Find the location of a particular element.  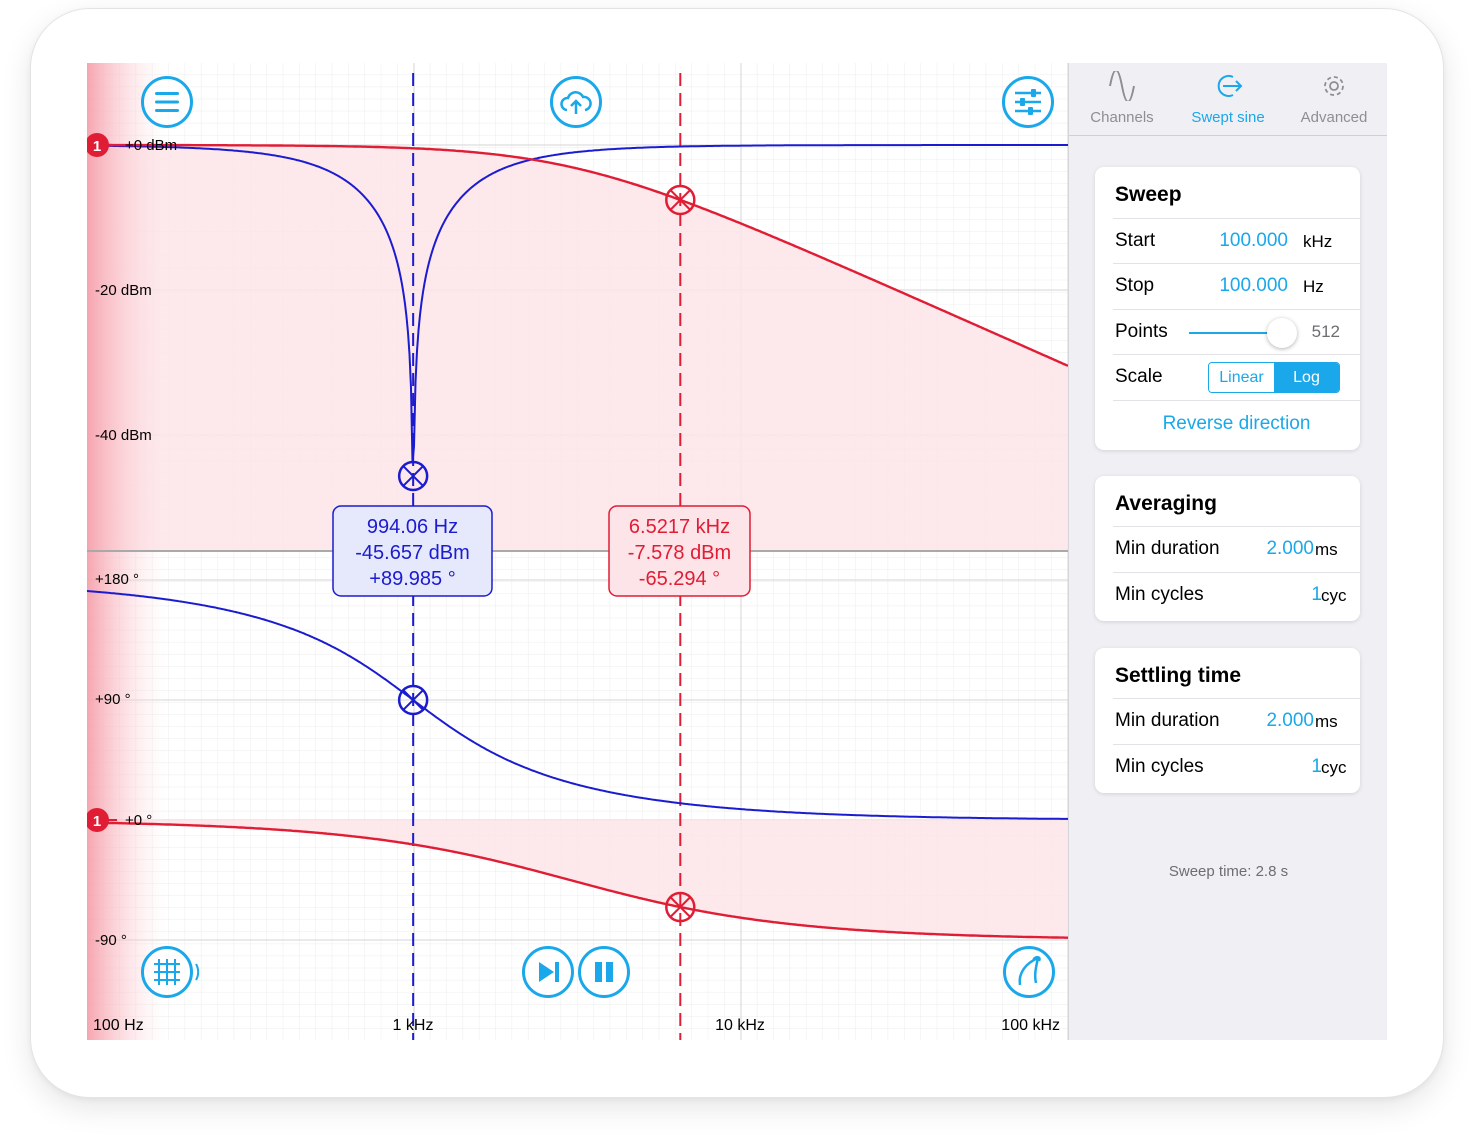

mag-label-minus40: -40 dBm is located at coordinates (123, 435).